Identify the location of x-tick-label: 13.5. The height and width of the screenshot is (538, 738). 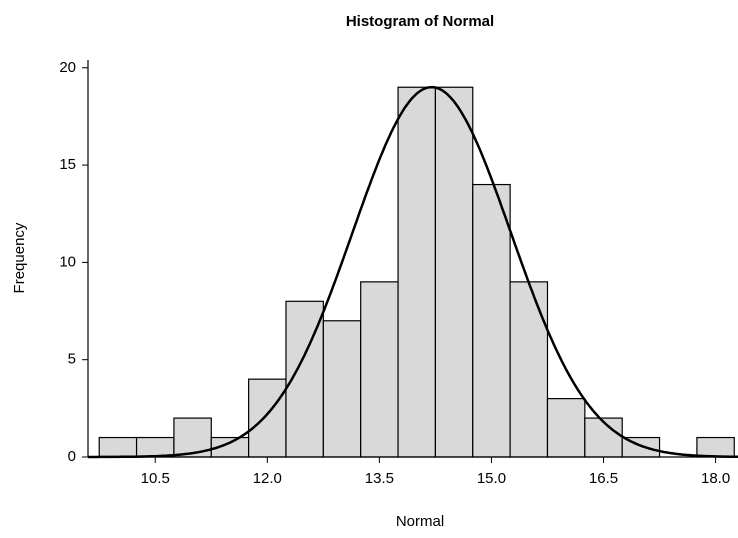
(379, 478).